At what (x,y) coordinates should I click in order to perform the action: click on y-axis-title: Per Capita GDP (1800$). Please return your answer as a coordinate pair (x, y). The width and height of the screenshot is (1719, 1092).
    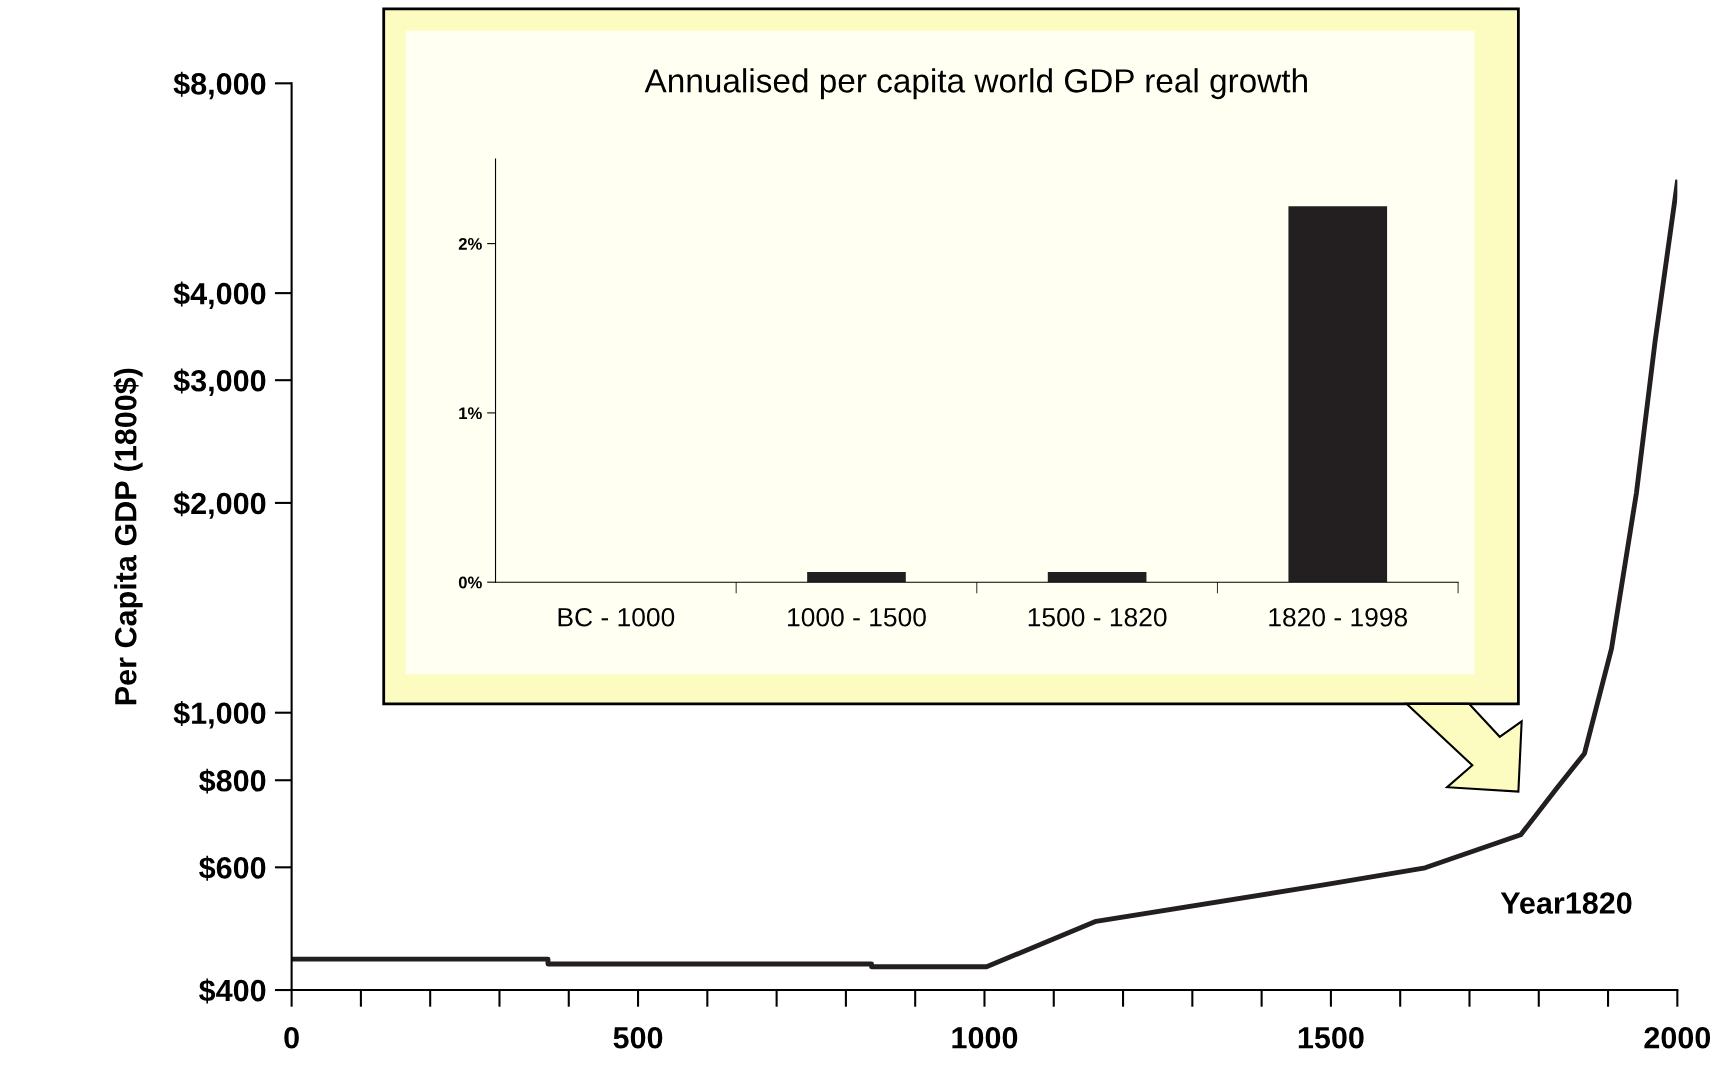
    Looking at the image, I should click on (128, 536).